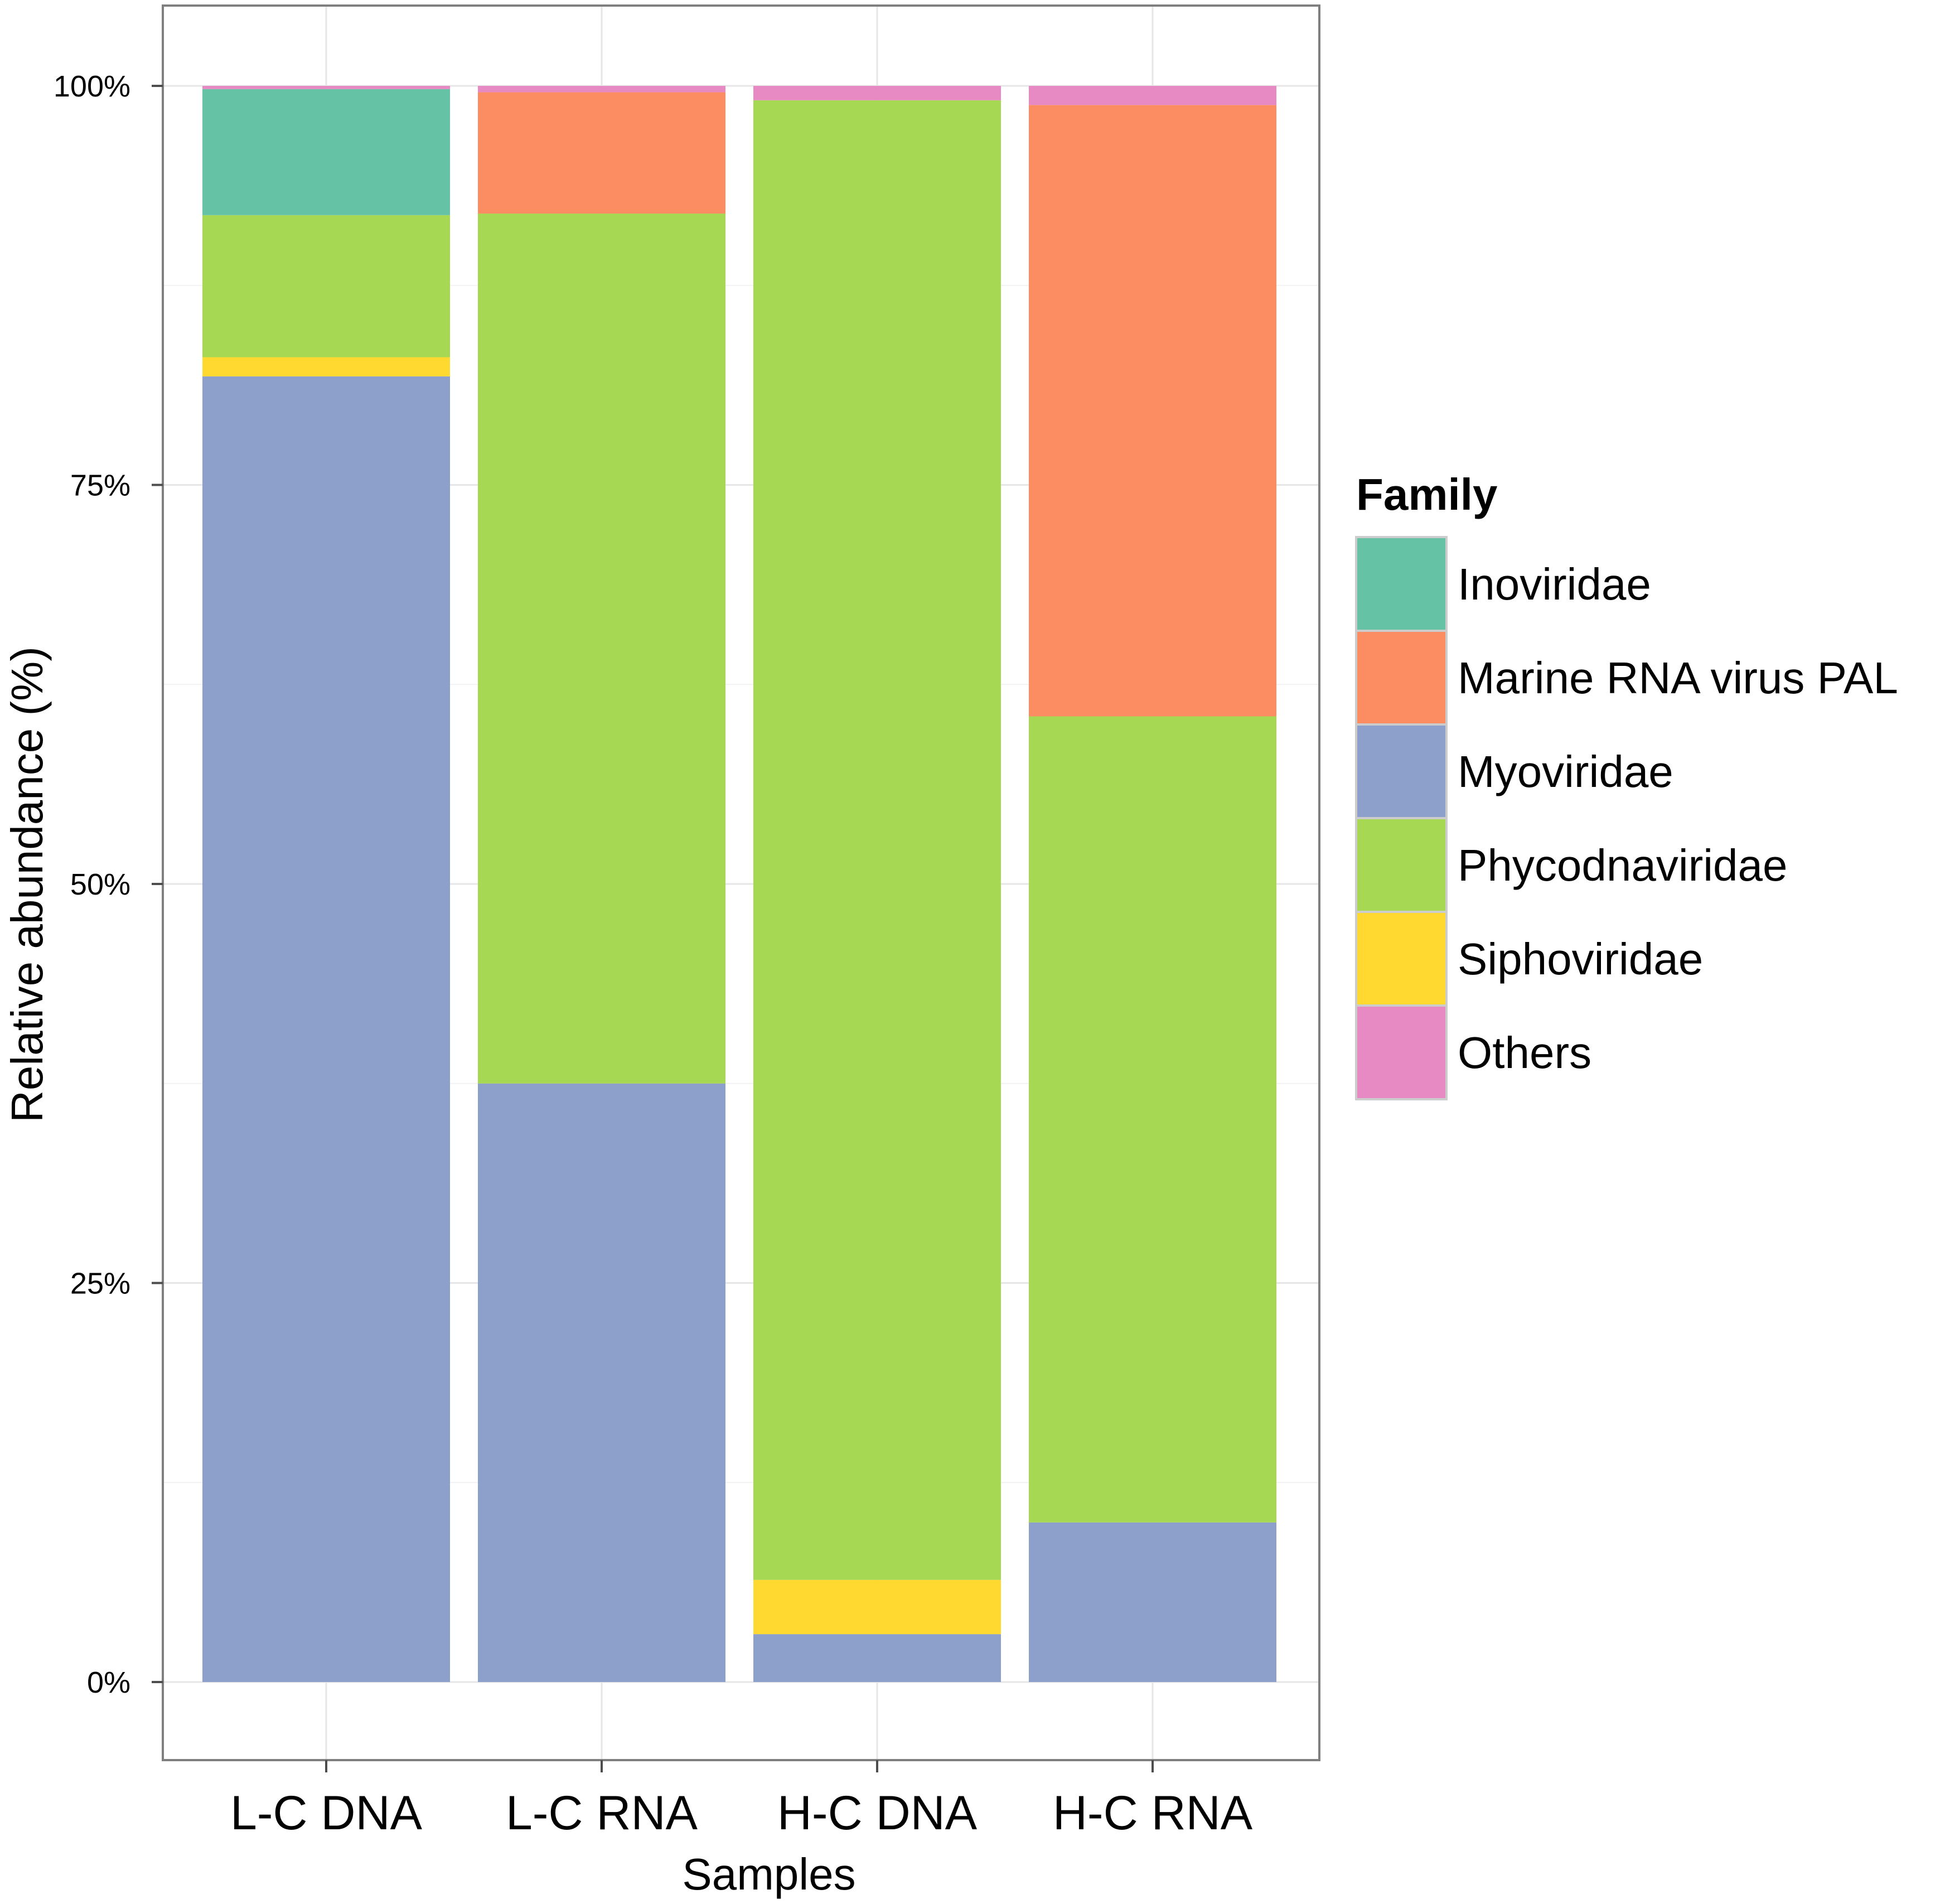  What do you see at coordinates (100, 485) in the screenshot?
I see `y-tick-label: 75%` at bounding box center [100, 485].